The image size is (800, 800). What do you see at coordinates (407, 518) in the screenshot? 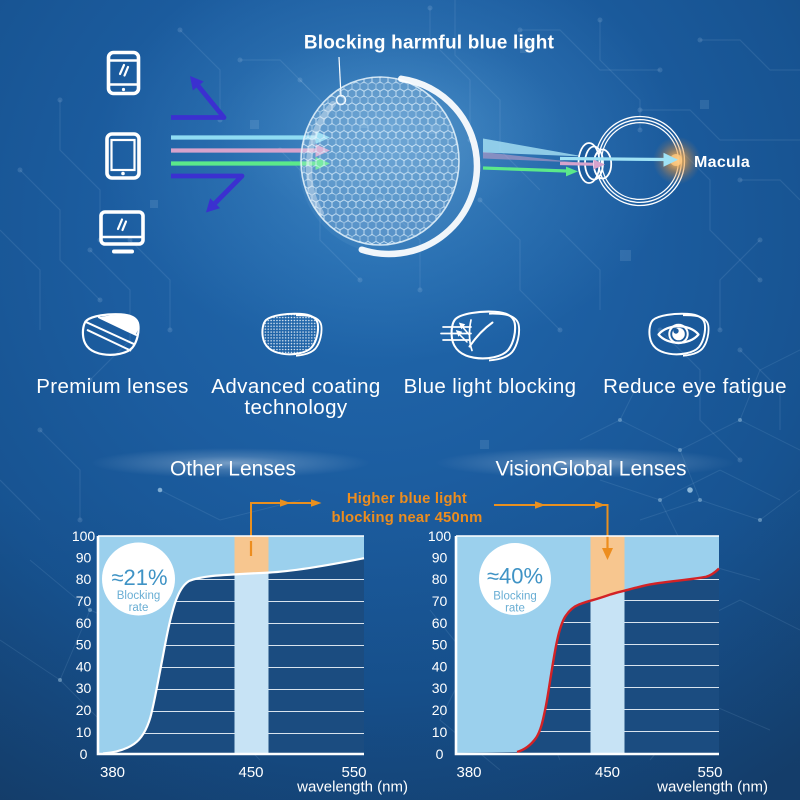
I see `svg-text: blocking near 450nm` at bounding box center [407, 518].